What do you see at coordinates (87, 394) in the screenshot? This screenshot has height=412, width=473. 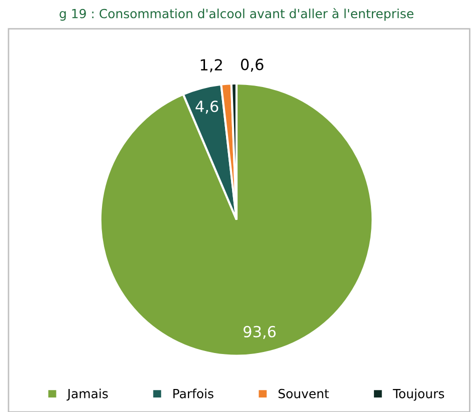 I see `legend-label: Jamais` at bounding box center [87, 394].